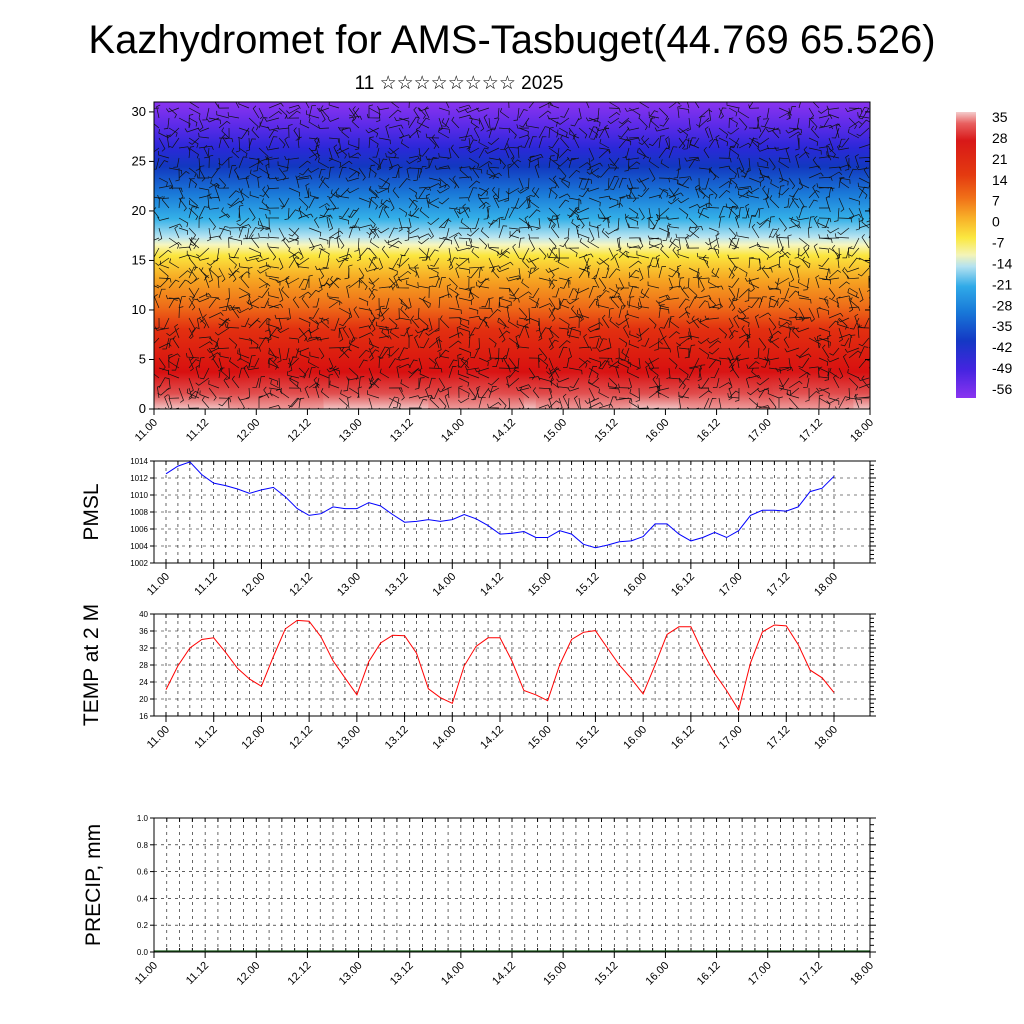 Image resolution: width=1024 pixels, height=1024 pixels. What do you see at coordinates (635, 585) in the screenshot?
I see `x-tick-label: 16.00` at bounding box center [635, 585].